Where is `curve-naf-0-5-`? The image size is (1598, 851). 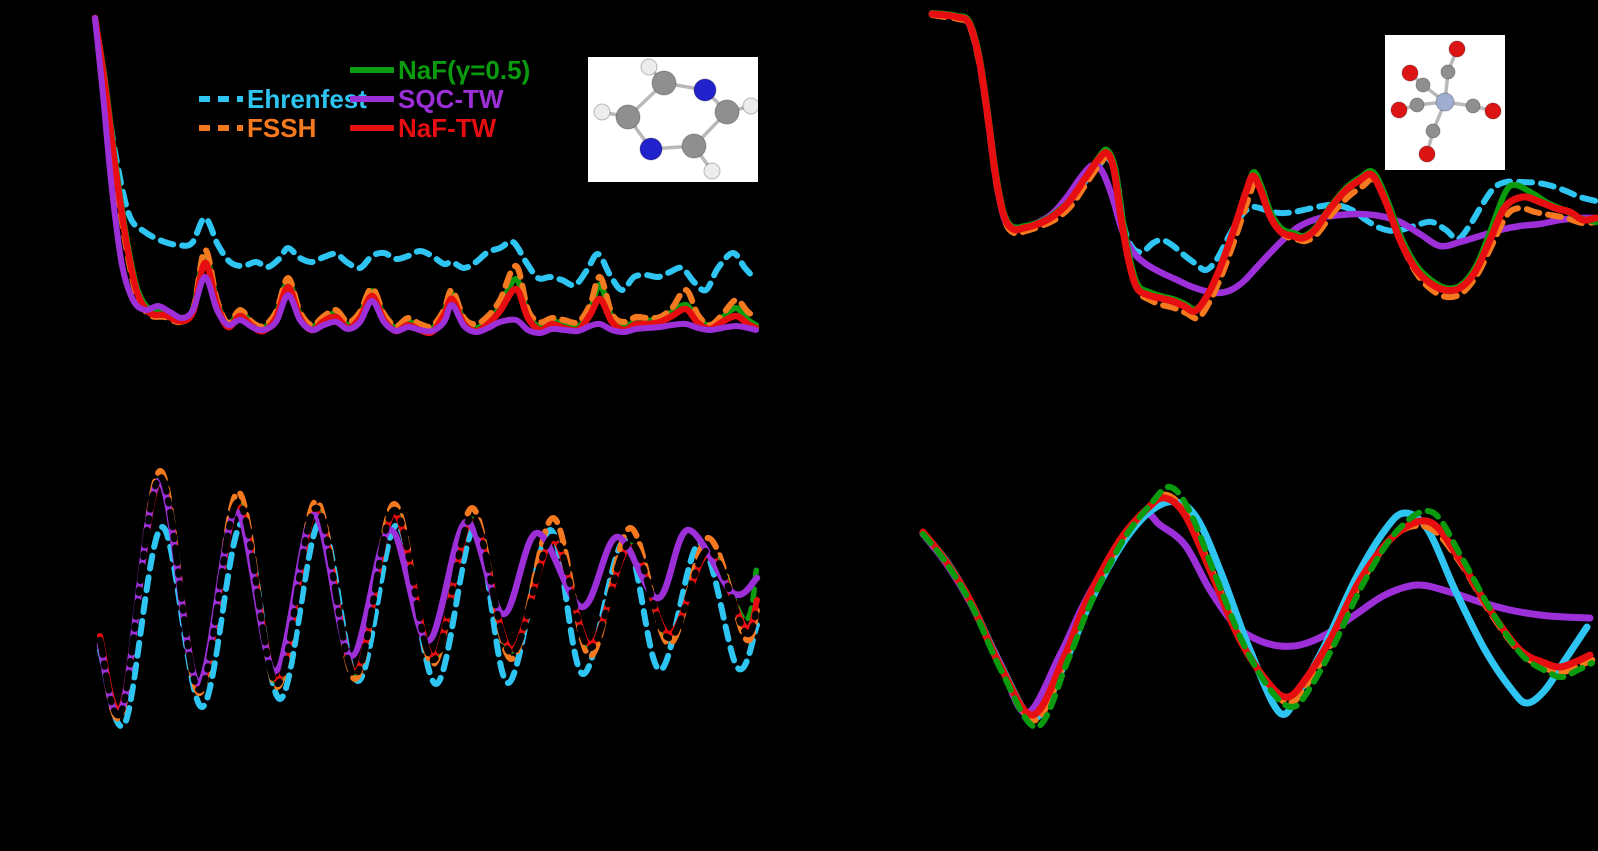
curve-naf-0-5- is located at coordinates (1257, 606).